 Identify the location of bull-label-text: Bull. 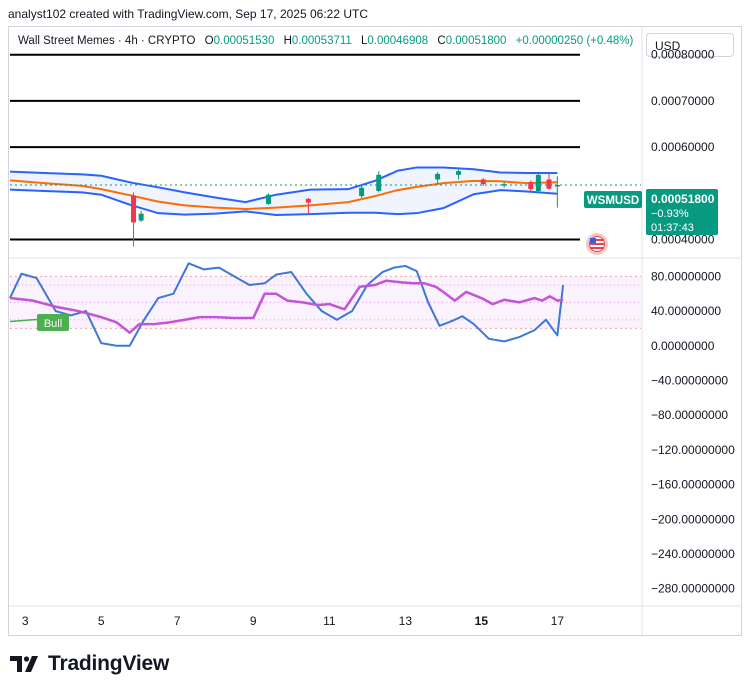
(53, 324).